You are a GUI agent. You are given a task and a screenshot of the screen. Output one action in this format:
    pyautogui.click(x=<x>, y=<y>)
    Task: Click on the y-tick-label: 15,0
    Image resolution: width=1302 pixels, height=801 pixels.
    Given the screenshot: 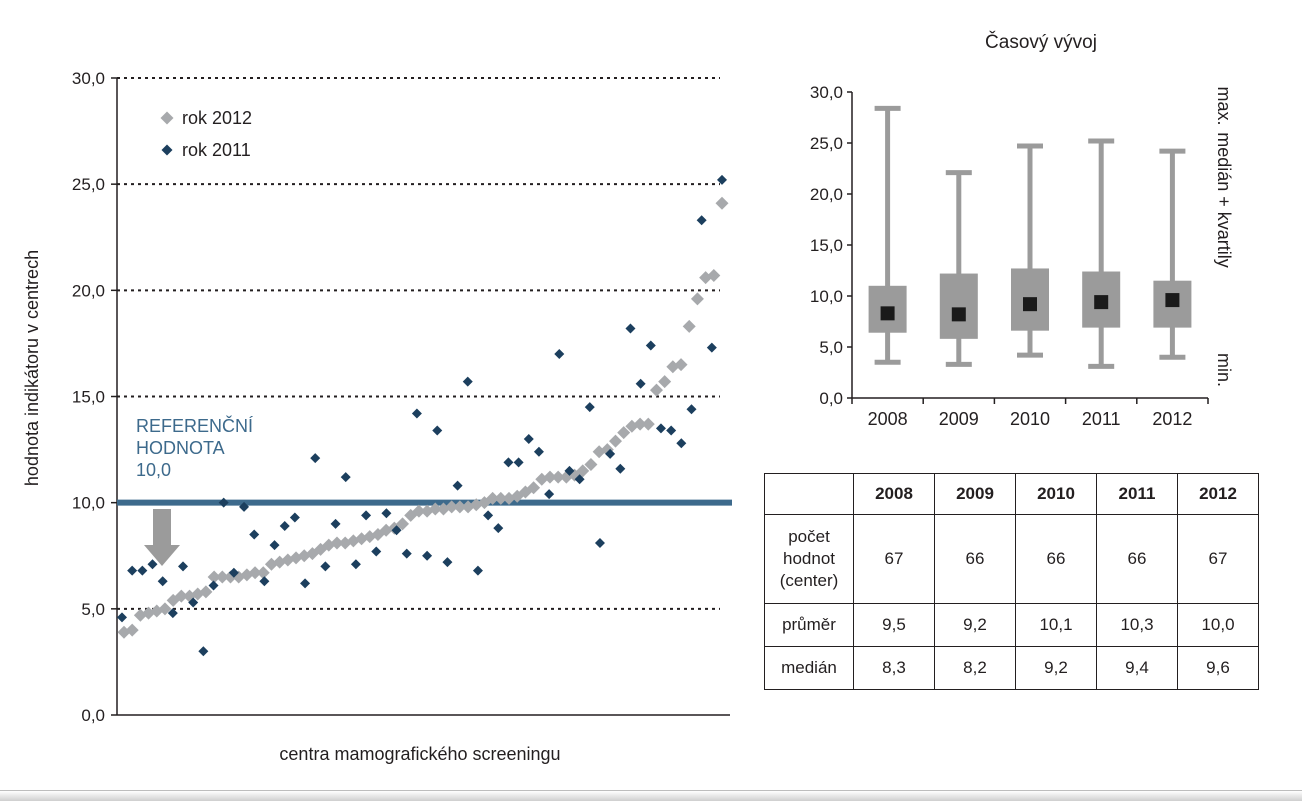 What is the action you would take?
    pyautogui.click(x=88, y=397)
    